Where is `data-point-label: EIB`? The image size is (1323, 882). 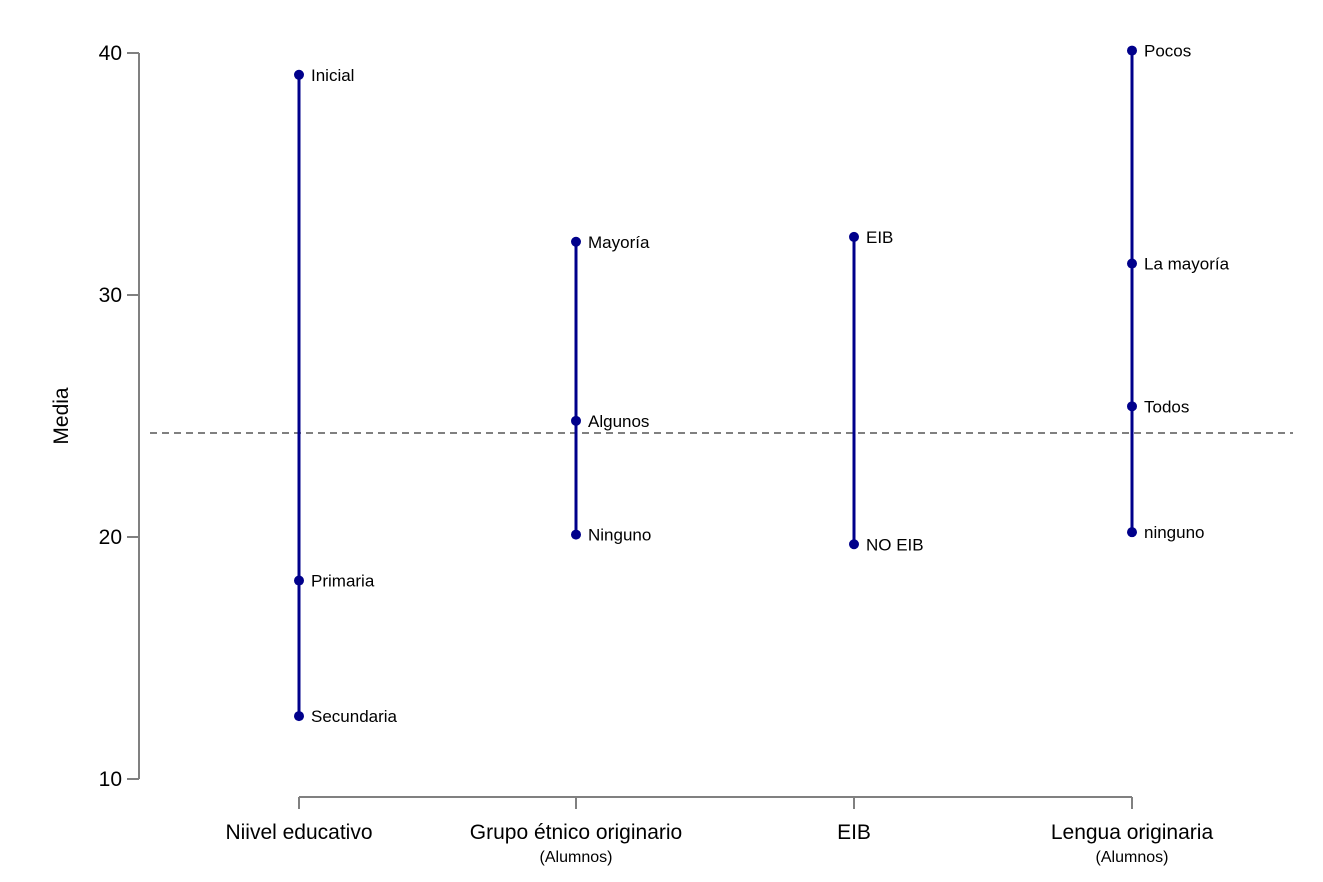
data-point-label: EIB is located at coordinates (879, 237).